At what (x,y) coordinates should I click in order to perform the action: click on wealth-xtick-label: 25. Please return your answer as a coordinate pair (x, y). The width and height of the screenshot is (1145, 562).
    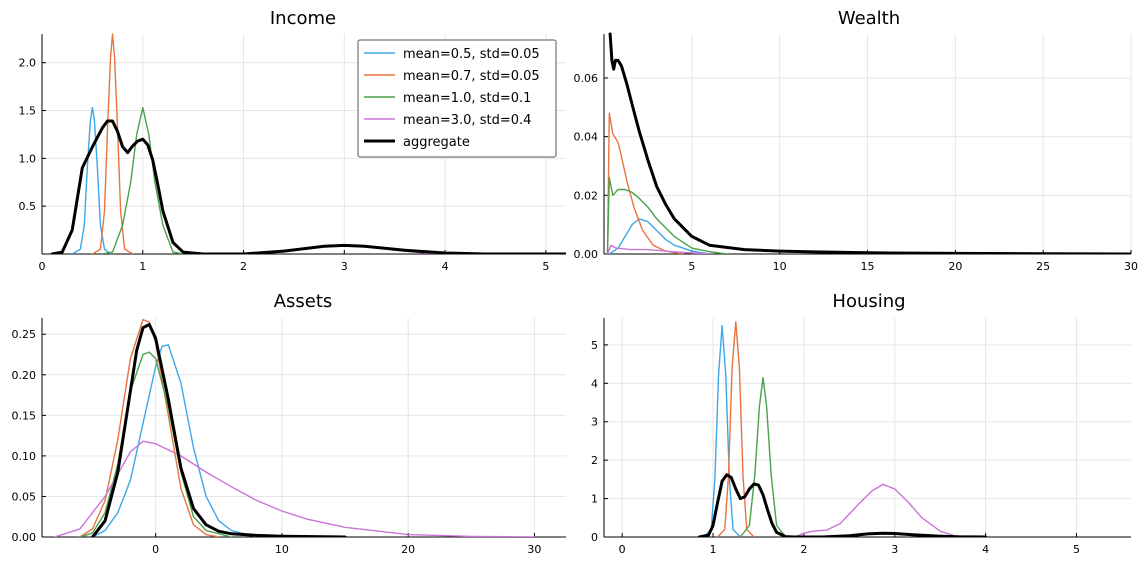
    Looking at the image, I should click on (1043, 266).